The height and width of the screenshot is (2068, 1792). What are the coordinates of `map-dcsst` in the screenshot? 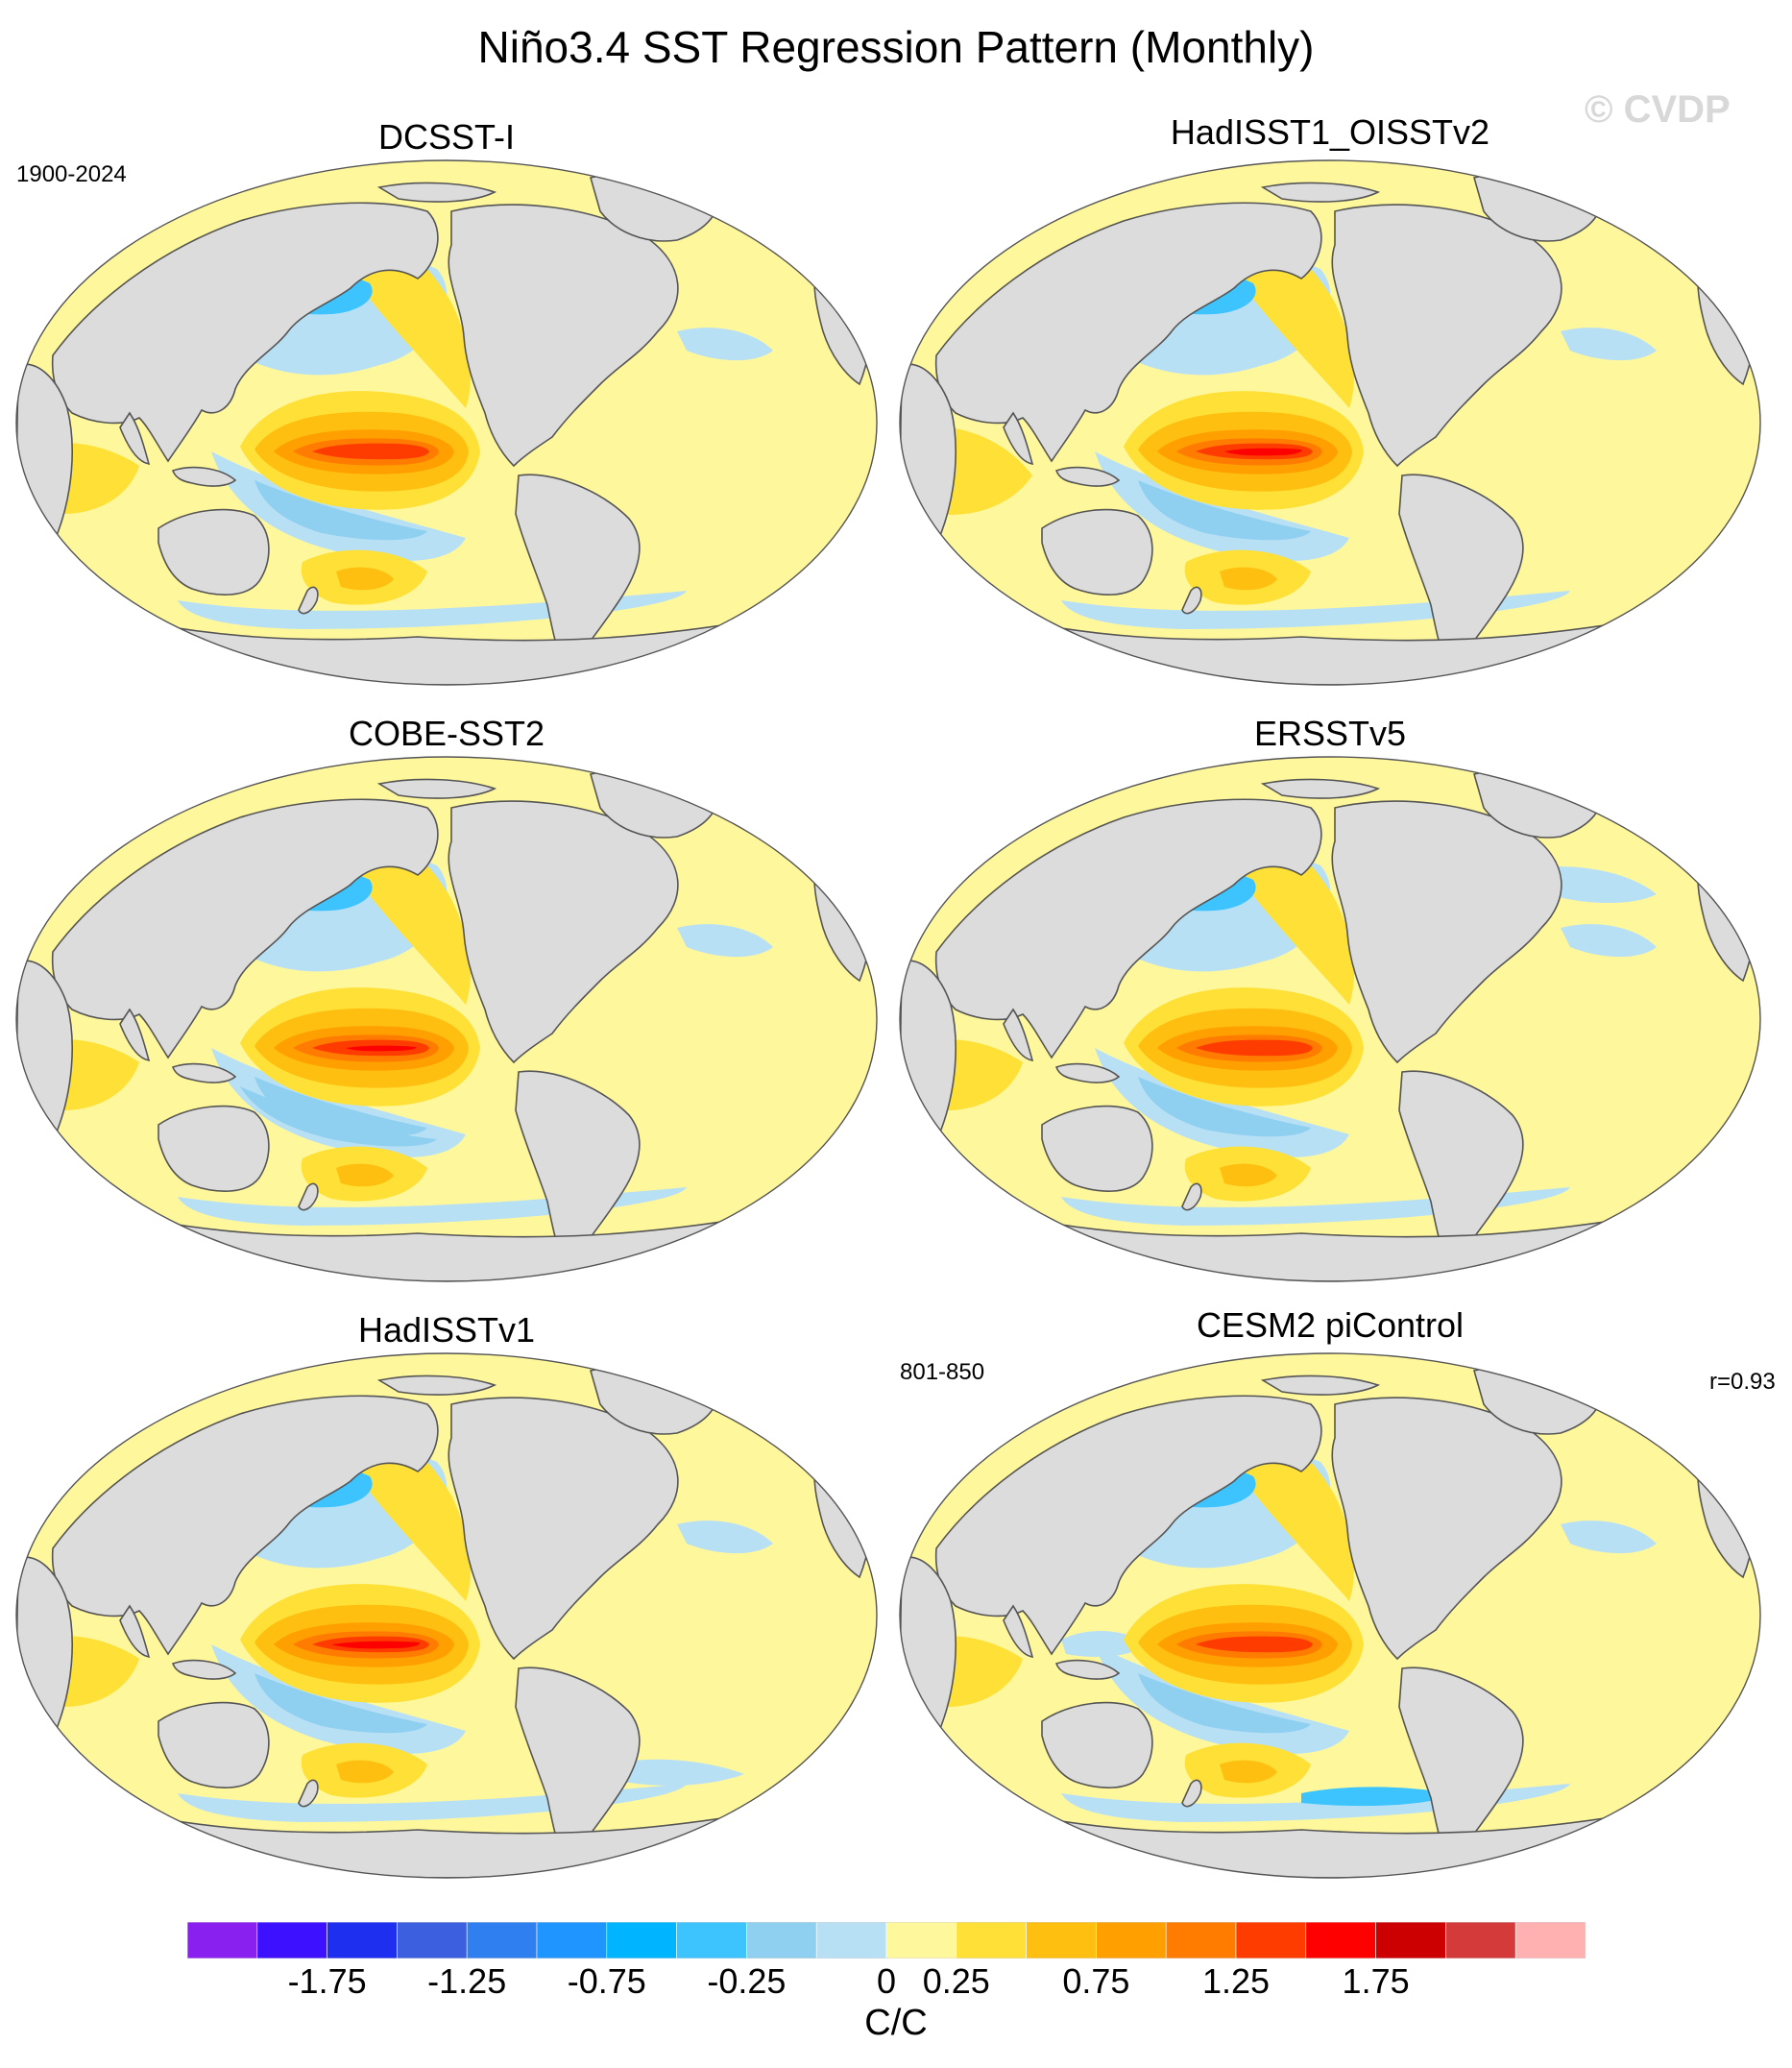 It's located at (446, 422).